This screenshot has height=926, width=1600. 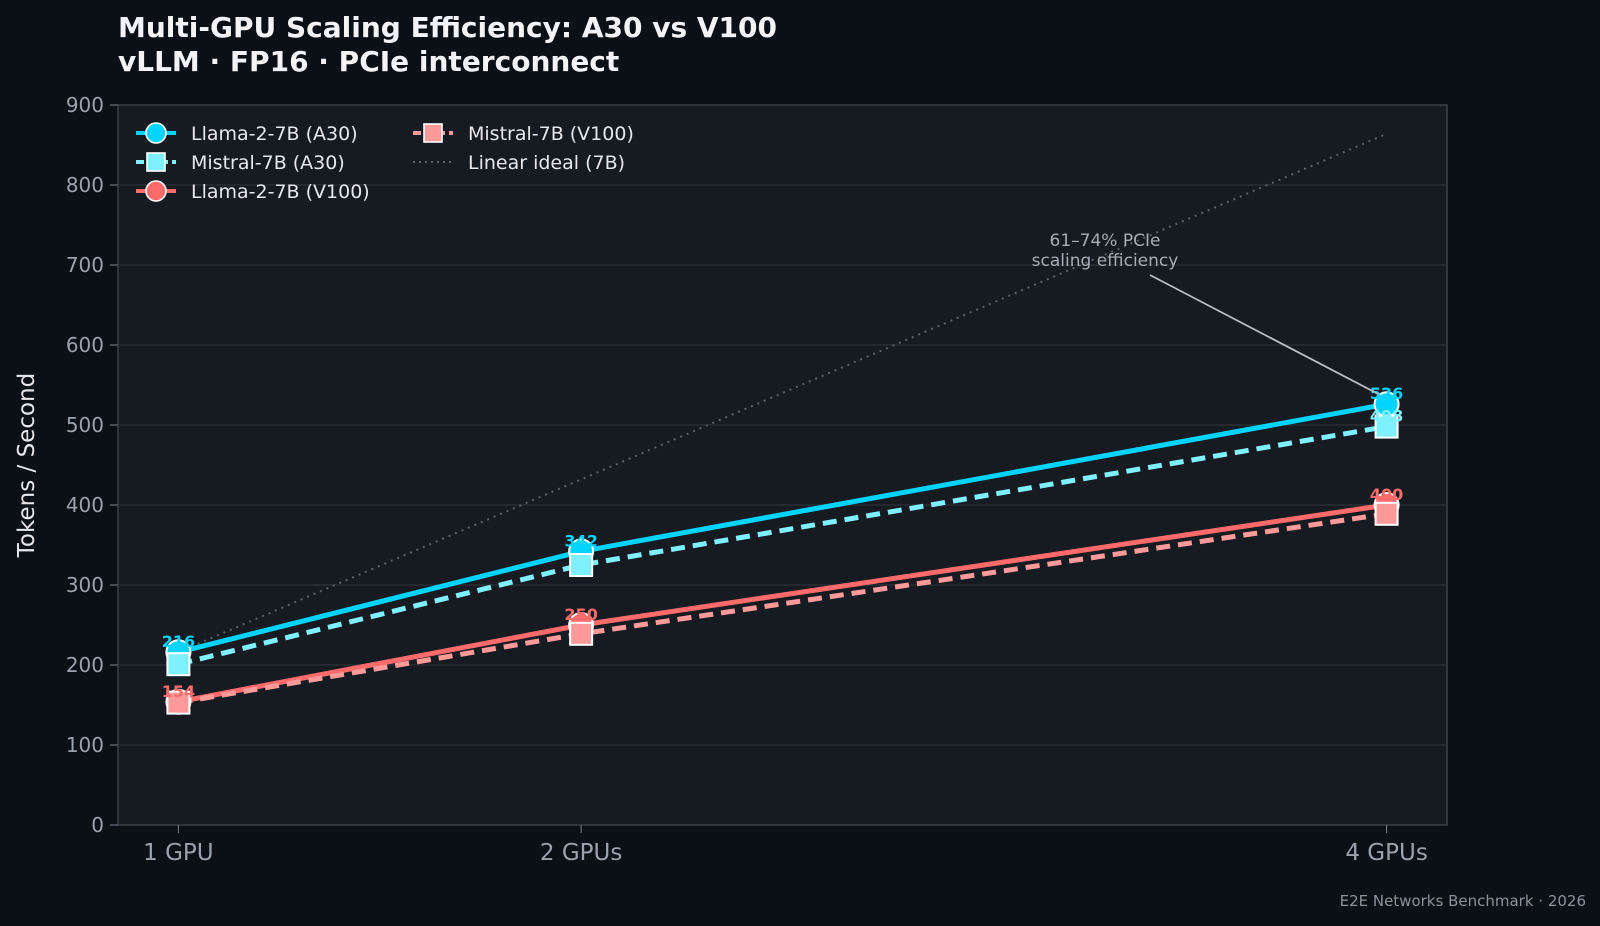 What do you see at coordinates (785, 845) in the screenshot?
I see `x-axis: 1 GPU 2 GPUs 4 GPUs` at bounding box center [785, 845].